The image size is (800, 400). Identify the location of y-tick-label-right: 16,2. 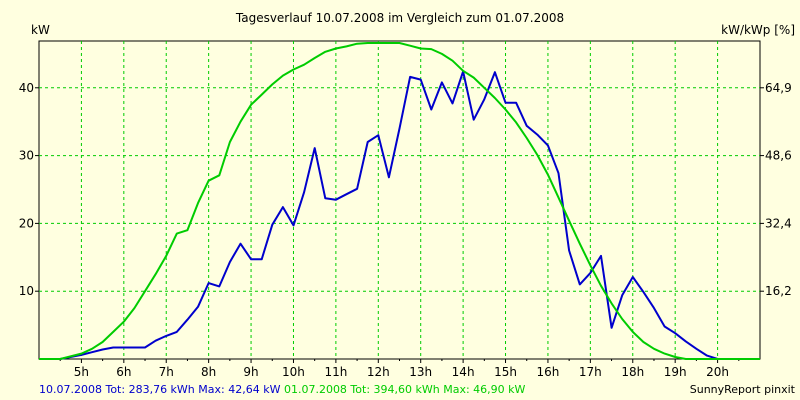
(778, 291).